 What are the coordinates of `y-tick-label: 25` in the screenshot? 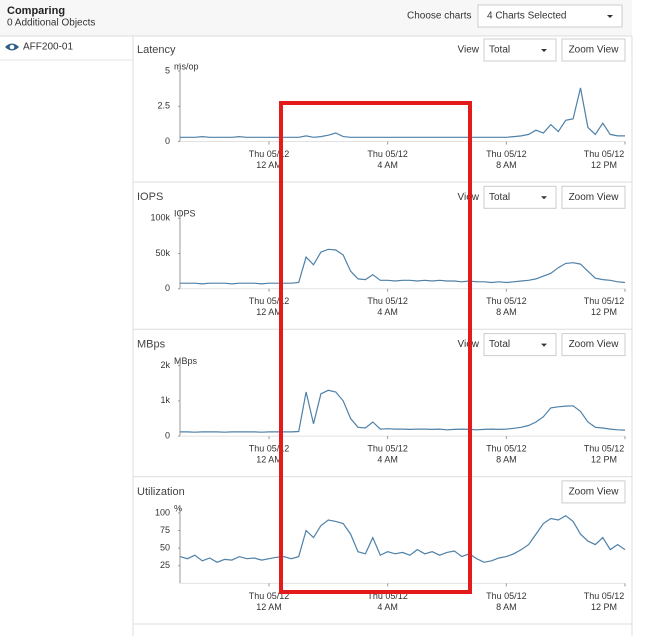 It's located at (165, 565).